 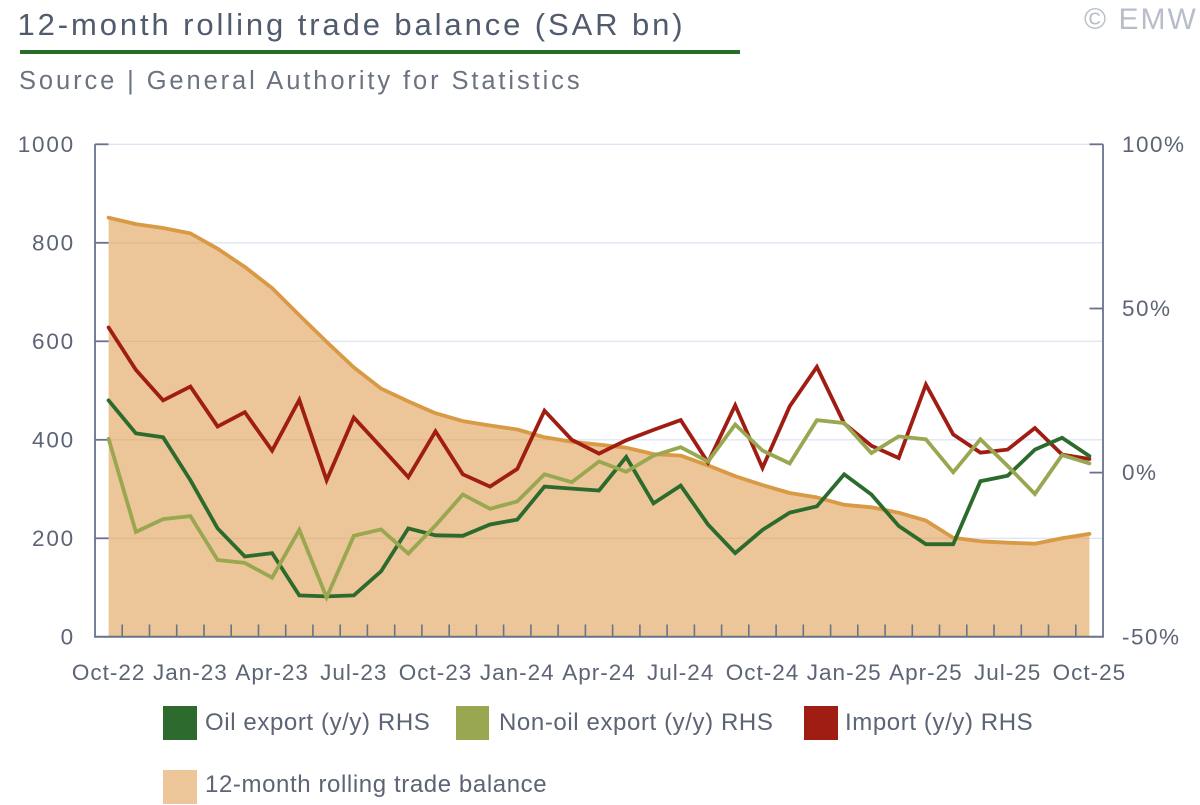 What do you see at coordinates (190, 672) in the screenshot?
I see `svg-text: Jan-23` at bounding box center [190, 672].